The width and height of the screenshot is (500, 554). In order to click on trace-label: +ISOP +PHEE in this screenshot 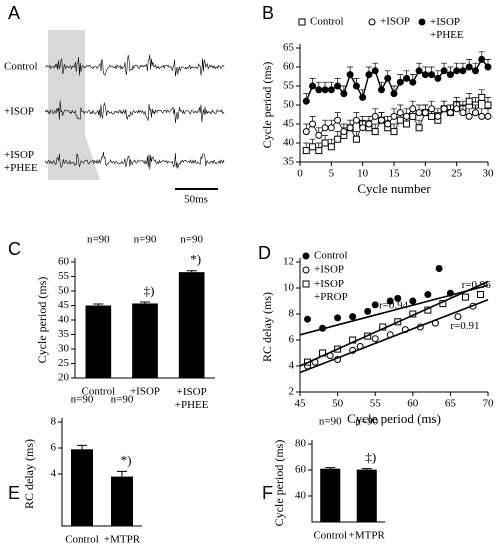, I will do `click(21, 161)`.